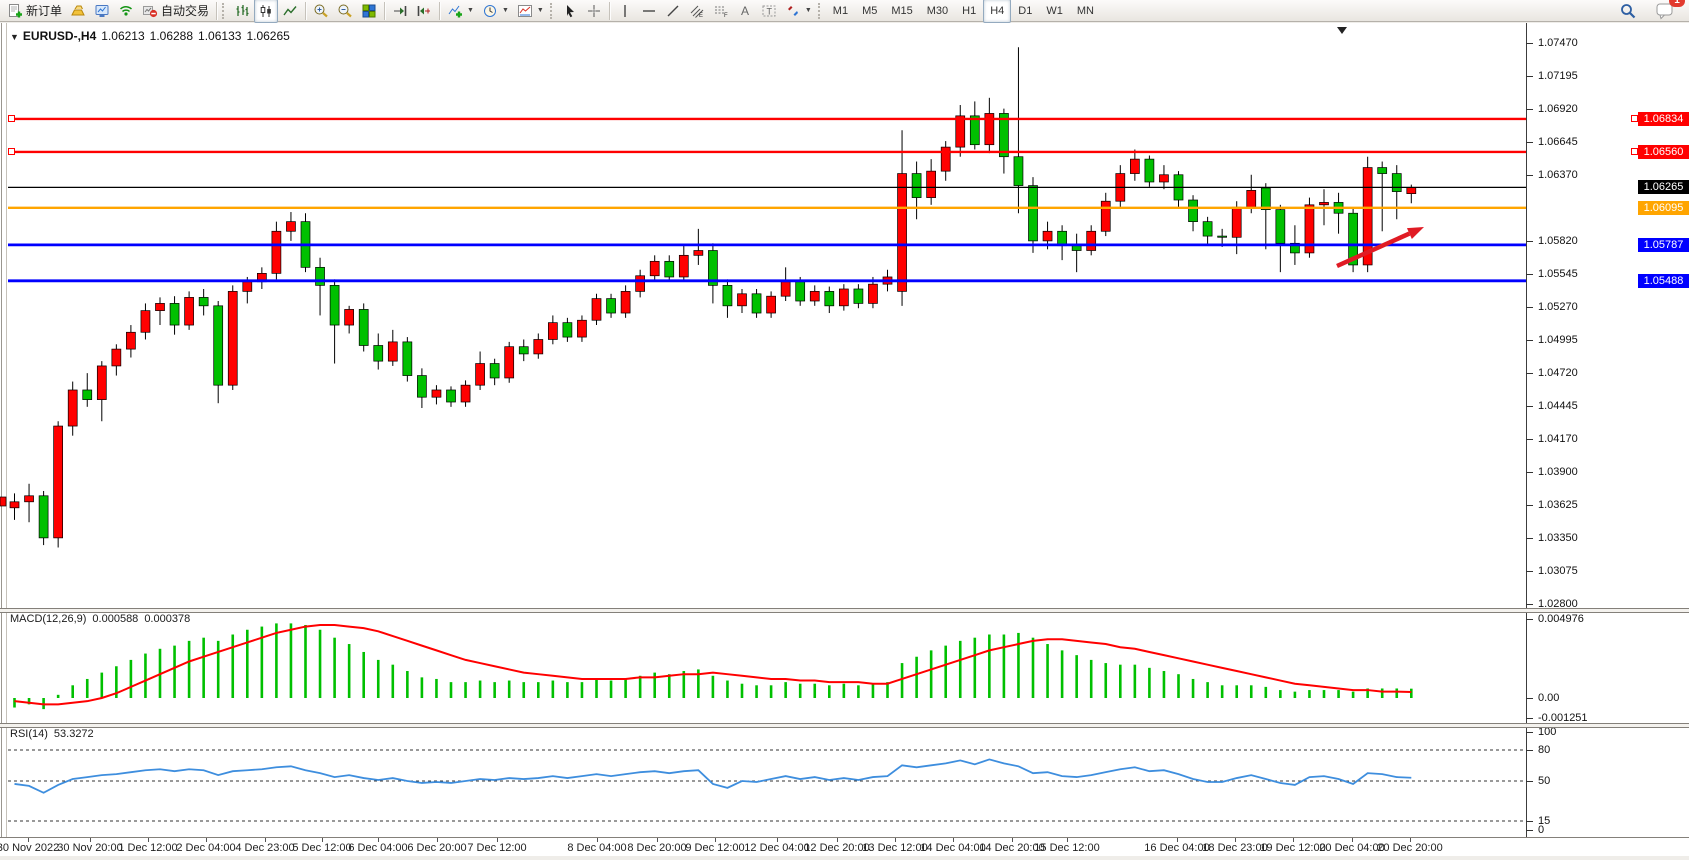 This screenshot has height=860, width=1689. What do you see at coordinates (52, 734) in the screenshot?
I see `rsi-label: RSI(14) 53.3272` at bounding box center [52, 734].